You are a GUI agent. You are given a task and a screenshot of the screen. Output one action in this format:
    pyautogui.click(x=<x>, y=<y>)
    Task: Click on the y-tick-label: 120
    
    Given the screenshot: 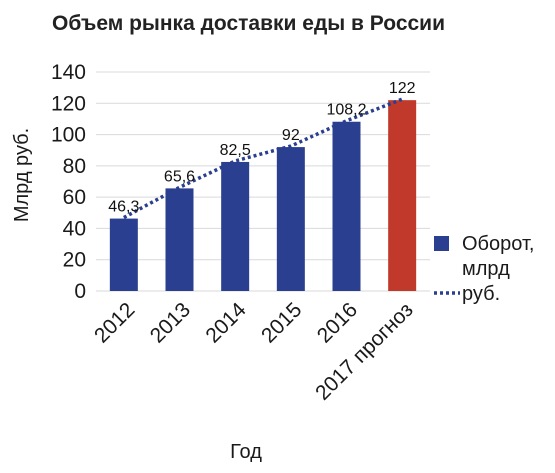 What is the action you would take?
    pyautogui.click(x=68, y=103)
    